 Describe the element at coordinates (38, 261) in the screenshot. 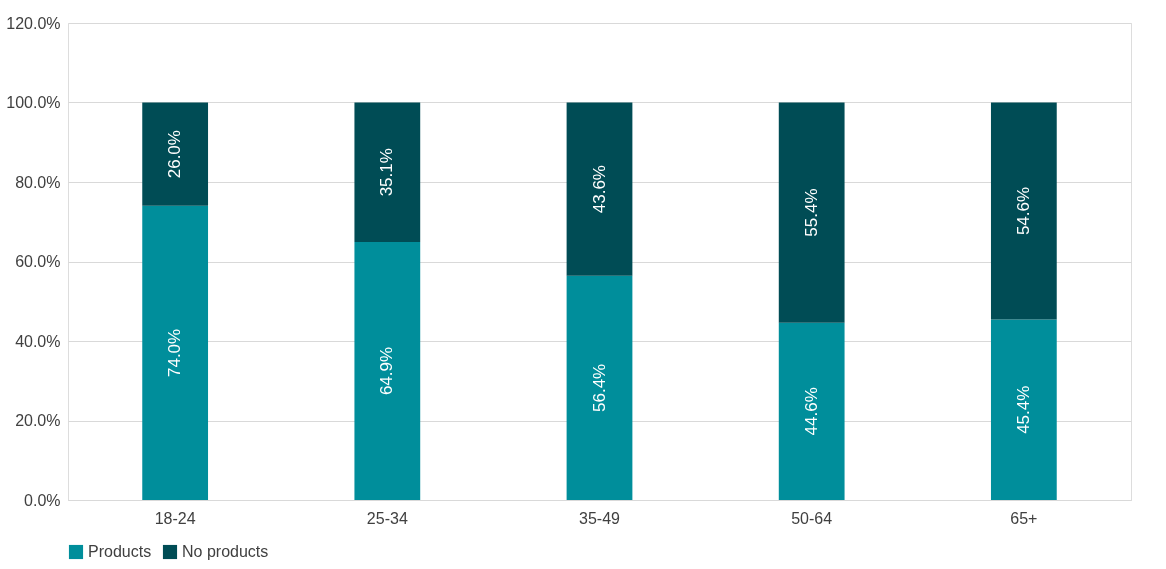

I see `y-tick-label: 60.0%` at that location.